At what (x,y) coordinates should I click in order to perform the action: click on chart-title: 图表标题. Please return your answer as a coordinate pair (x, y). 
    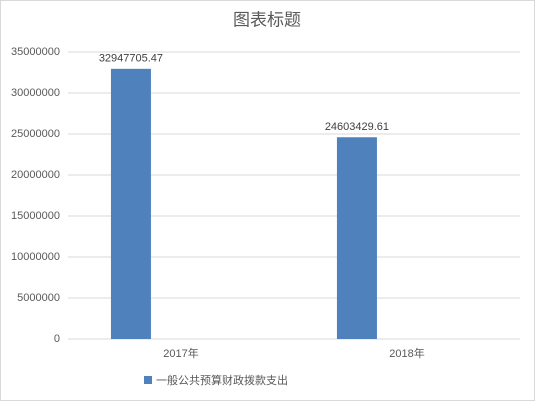
    Looking at the image, I should click on (267, 19).